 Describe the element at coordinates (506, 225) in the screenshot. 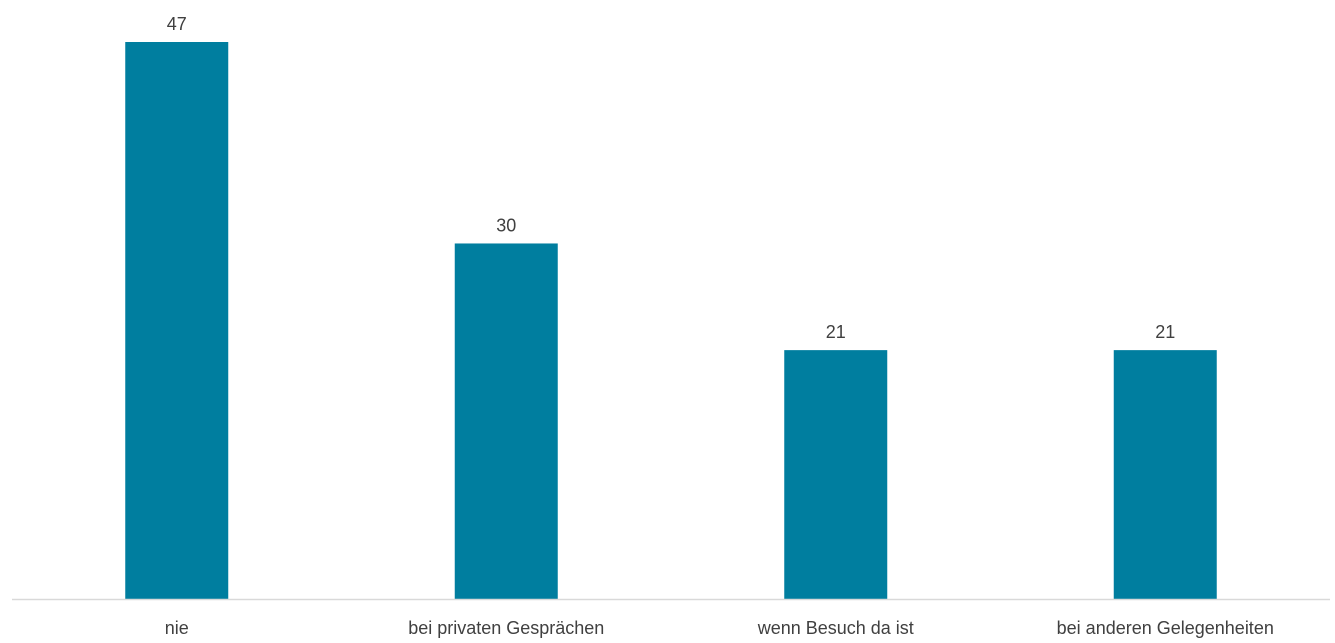

I see `data-label-1: 30` at that location.